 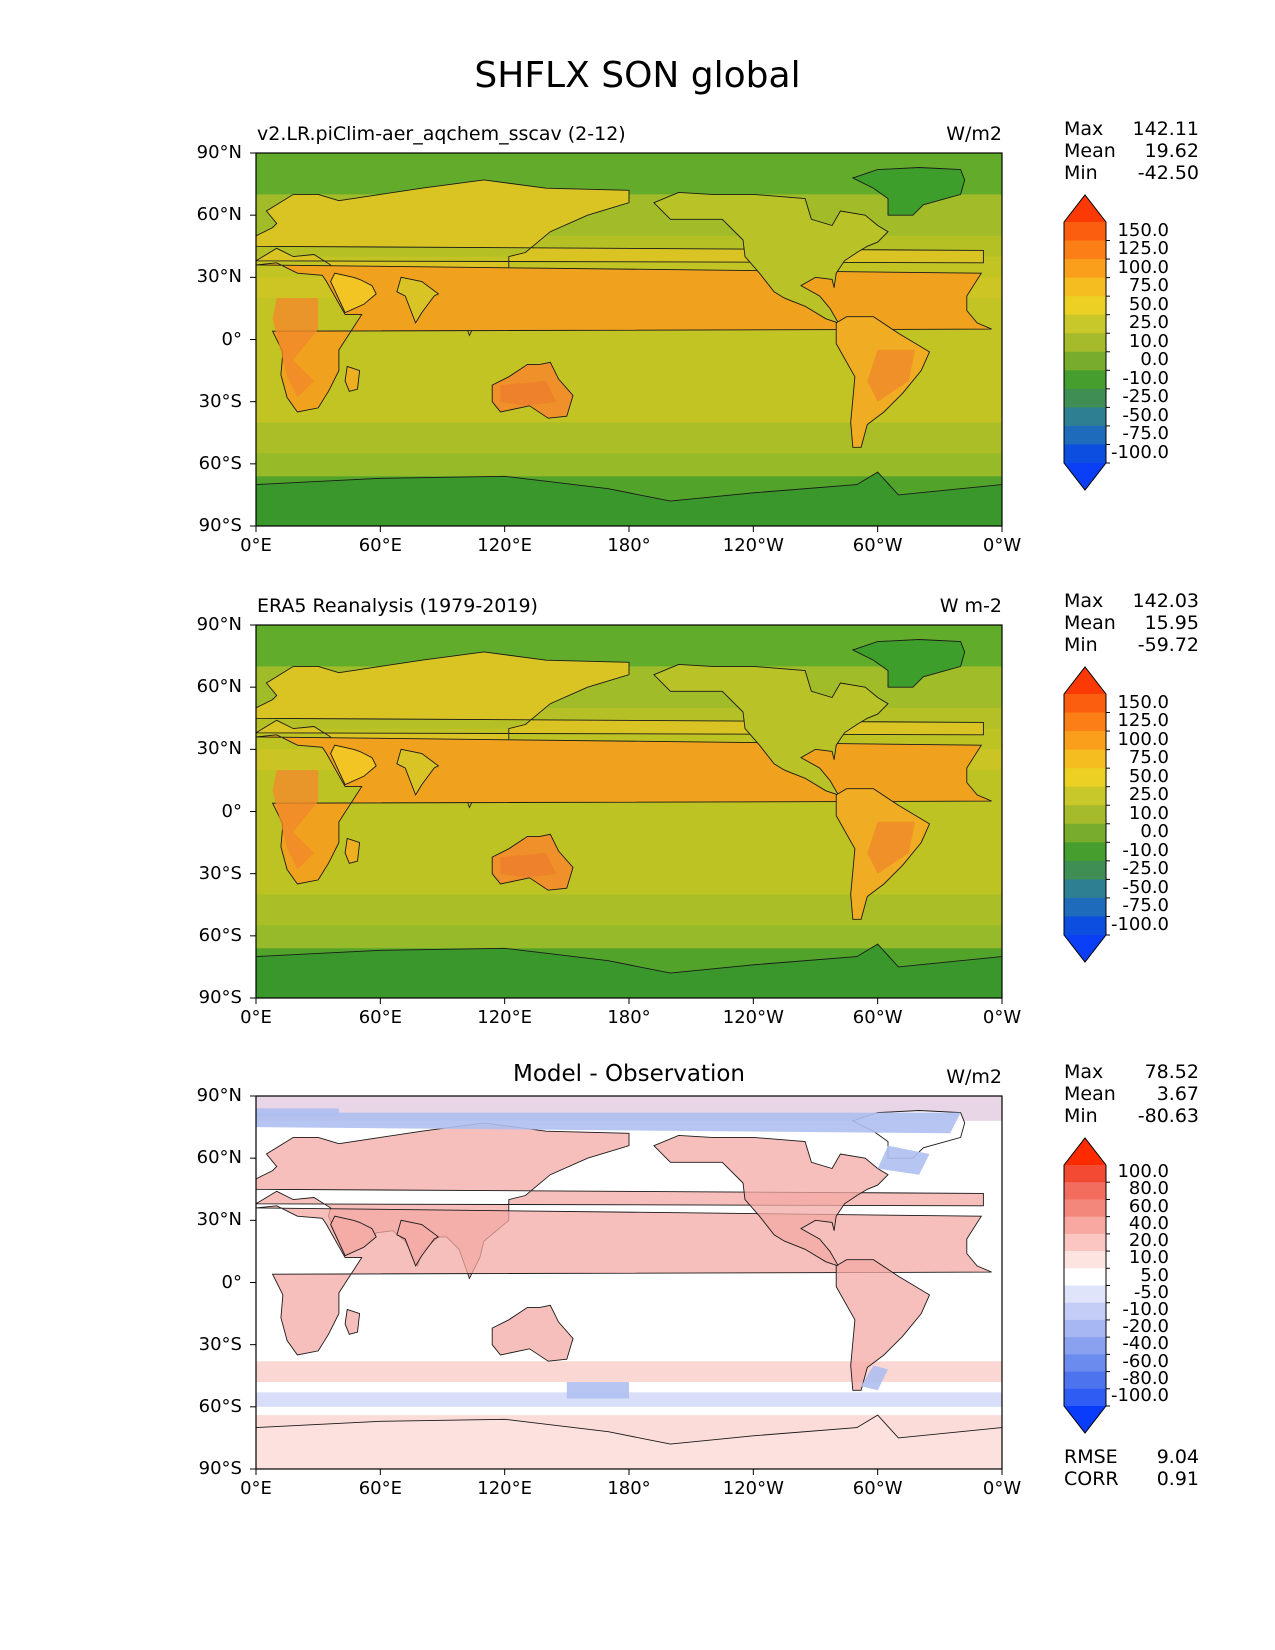 I want to click on colorbar-tick-label: -75.0, so click(x=1145, y=434).